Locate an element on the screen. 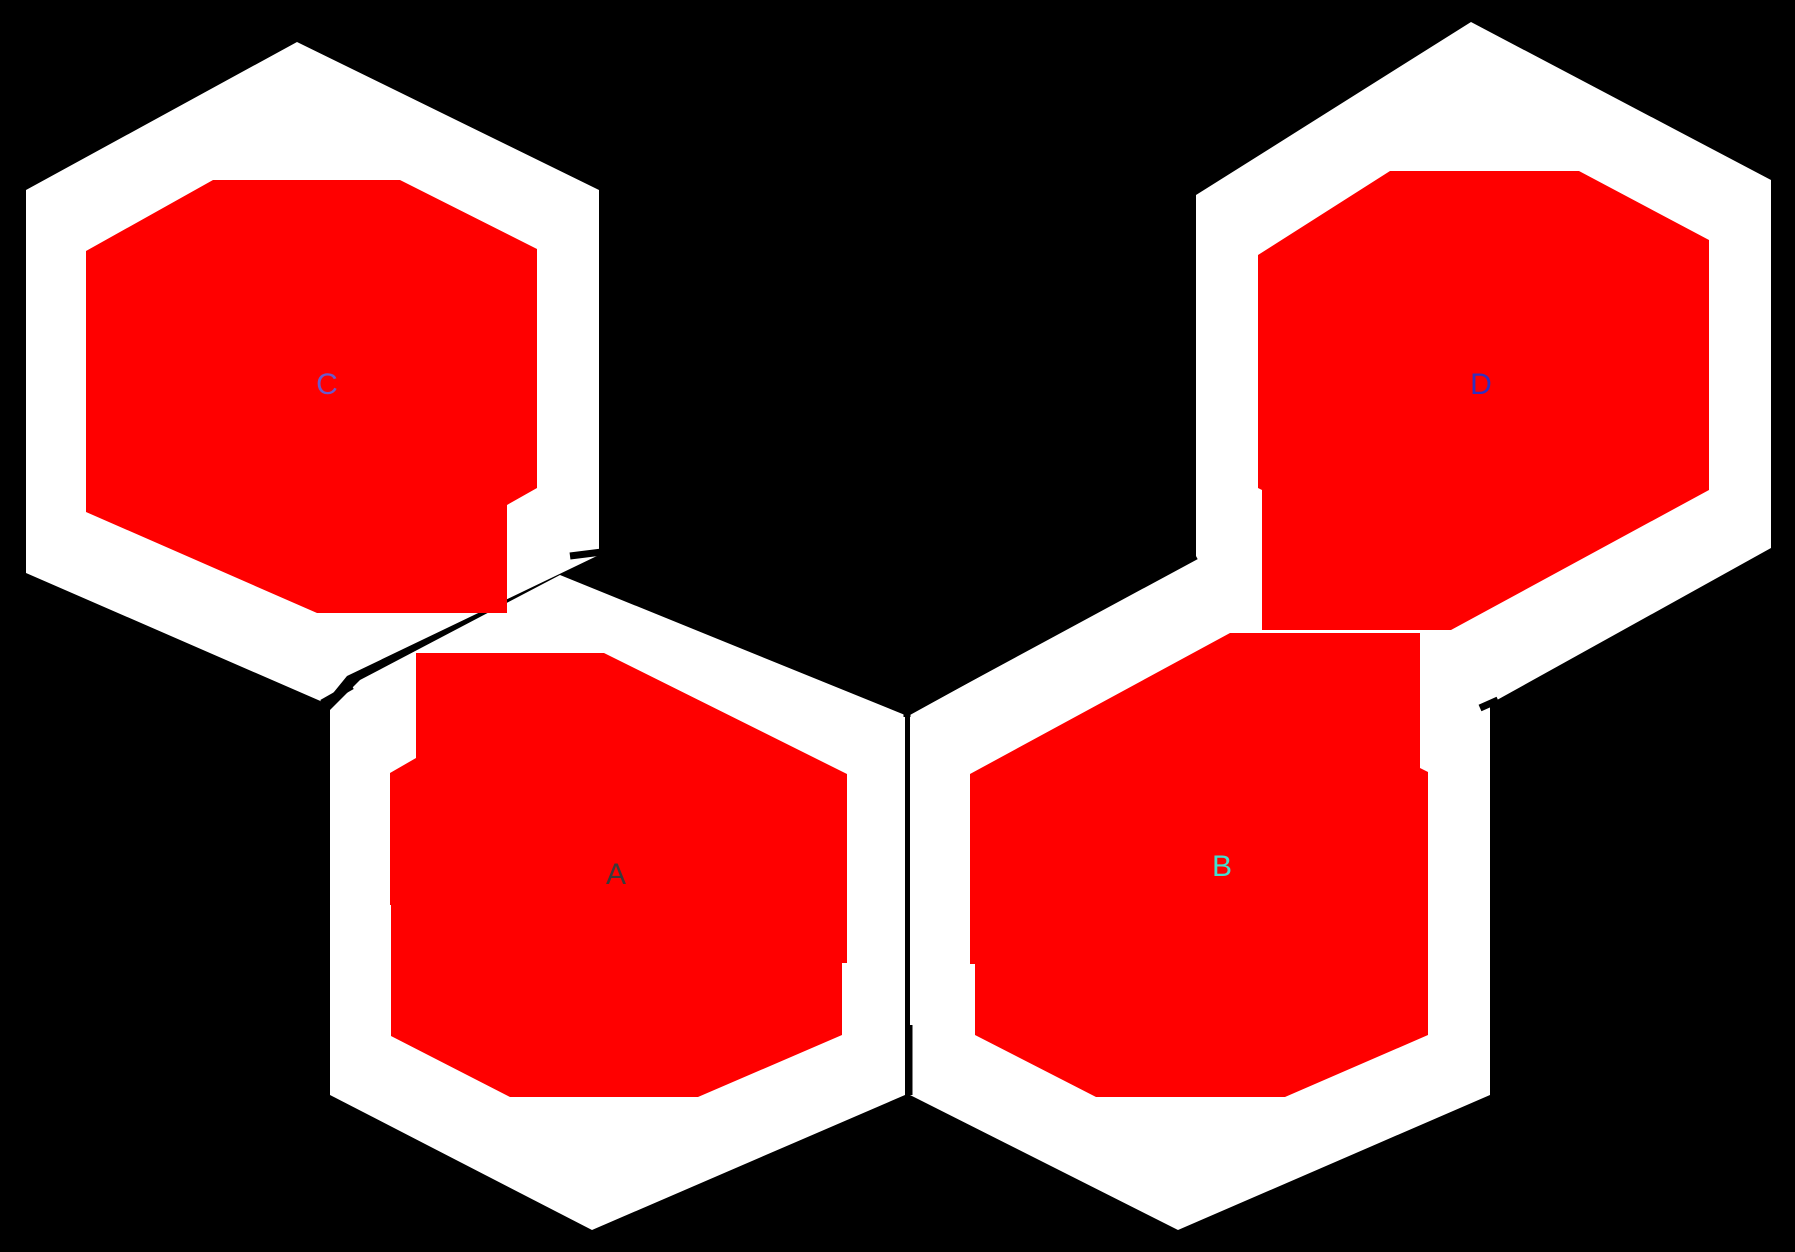 The width and height of the screenshot is (1795, 1252). cell-fill-d is located at coordinates (1483, 400).